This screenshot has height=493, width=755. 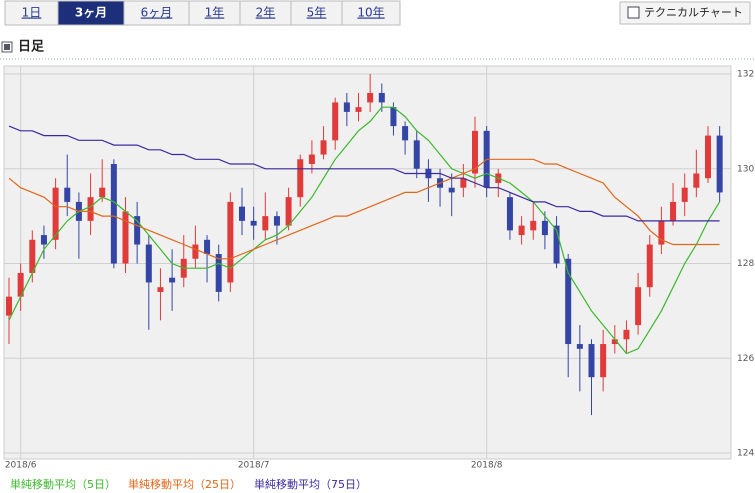 What do you see at coordinates (184, 484) in the screenshot?
I see `legend-entry: 単純移動平均（25日）` at bounding box center [184, 484].